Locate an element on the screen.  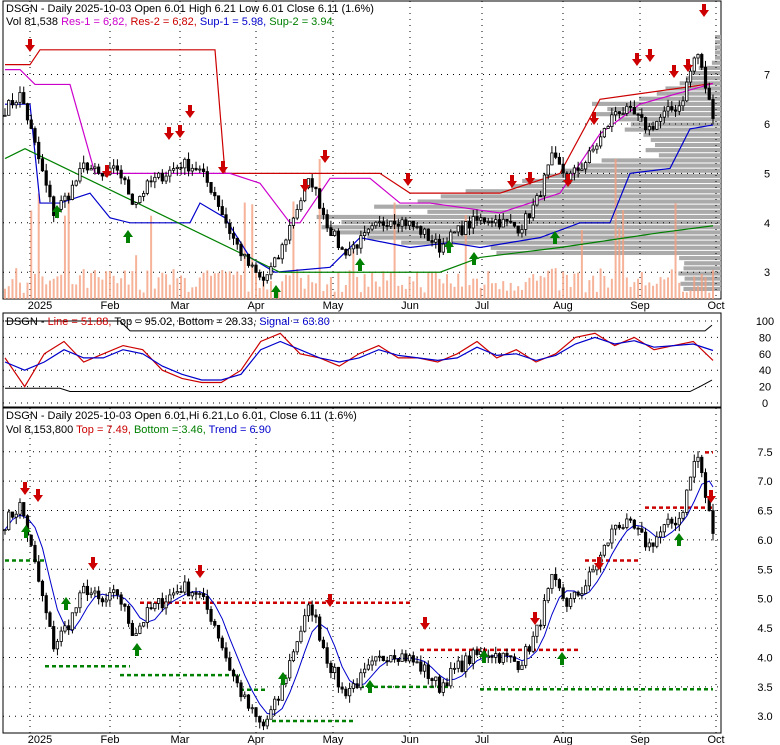
top-arrow is located at coordinates (93, 563).